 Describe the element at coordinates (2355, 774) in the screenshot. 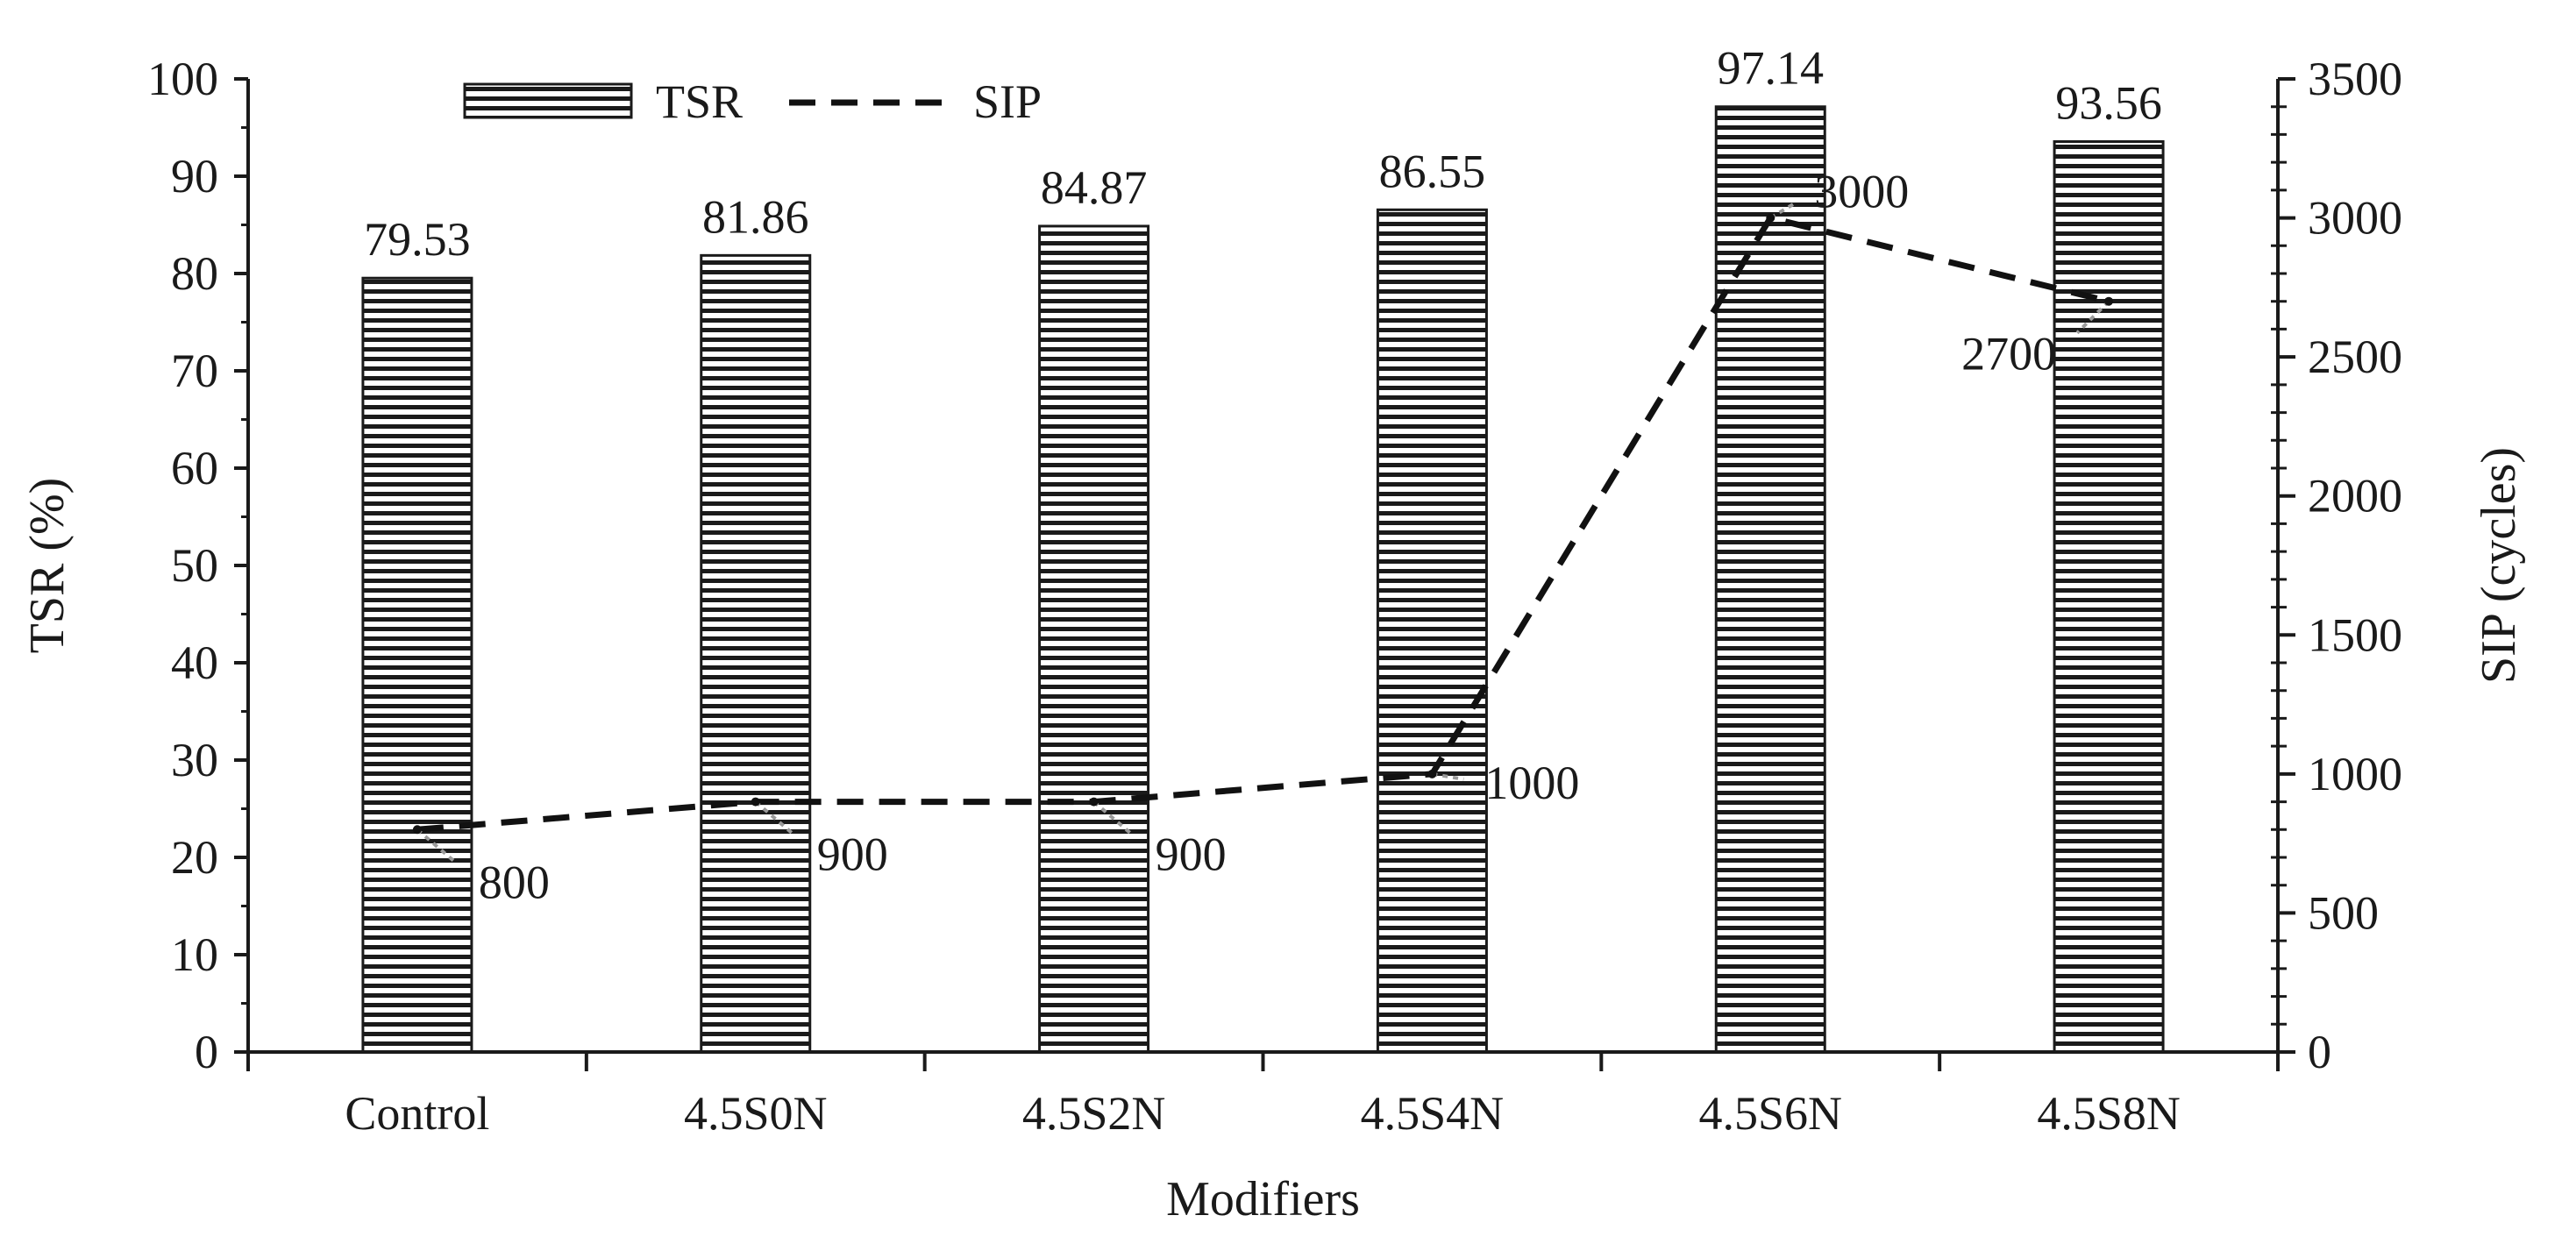

I see `right-y-tick-label: 1000` at that location.